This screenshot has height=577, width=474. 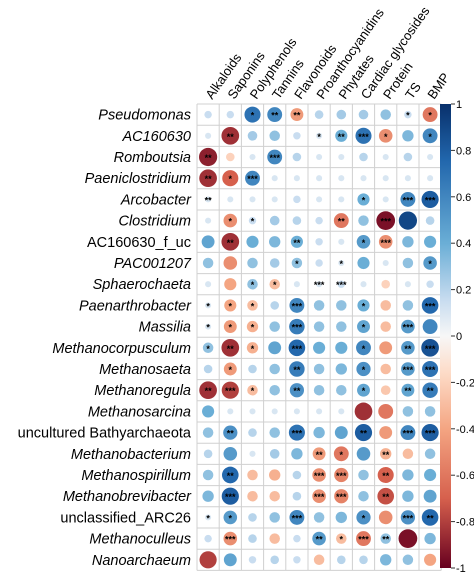 What do you see at coordinates (138, 179) in the screenshot?
I see `row-label: Paeniclostridium` at bounding box center [138, 179].